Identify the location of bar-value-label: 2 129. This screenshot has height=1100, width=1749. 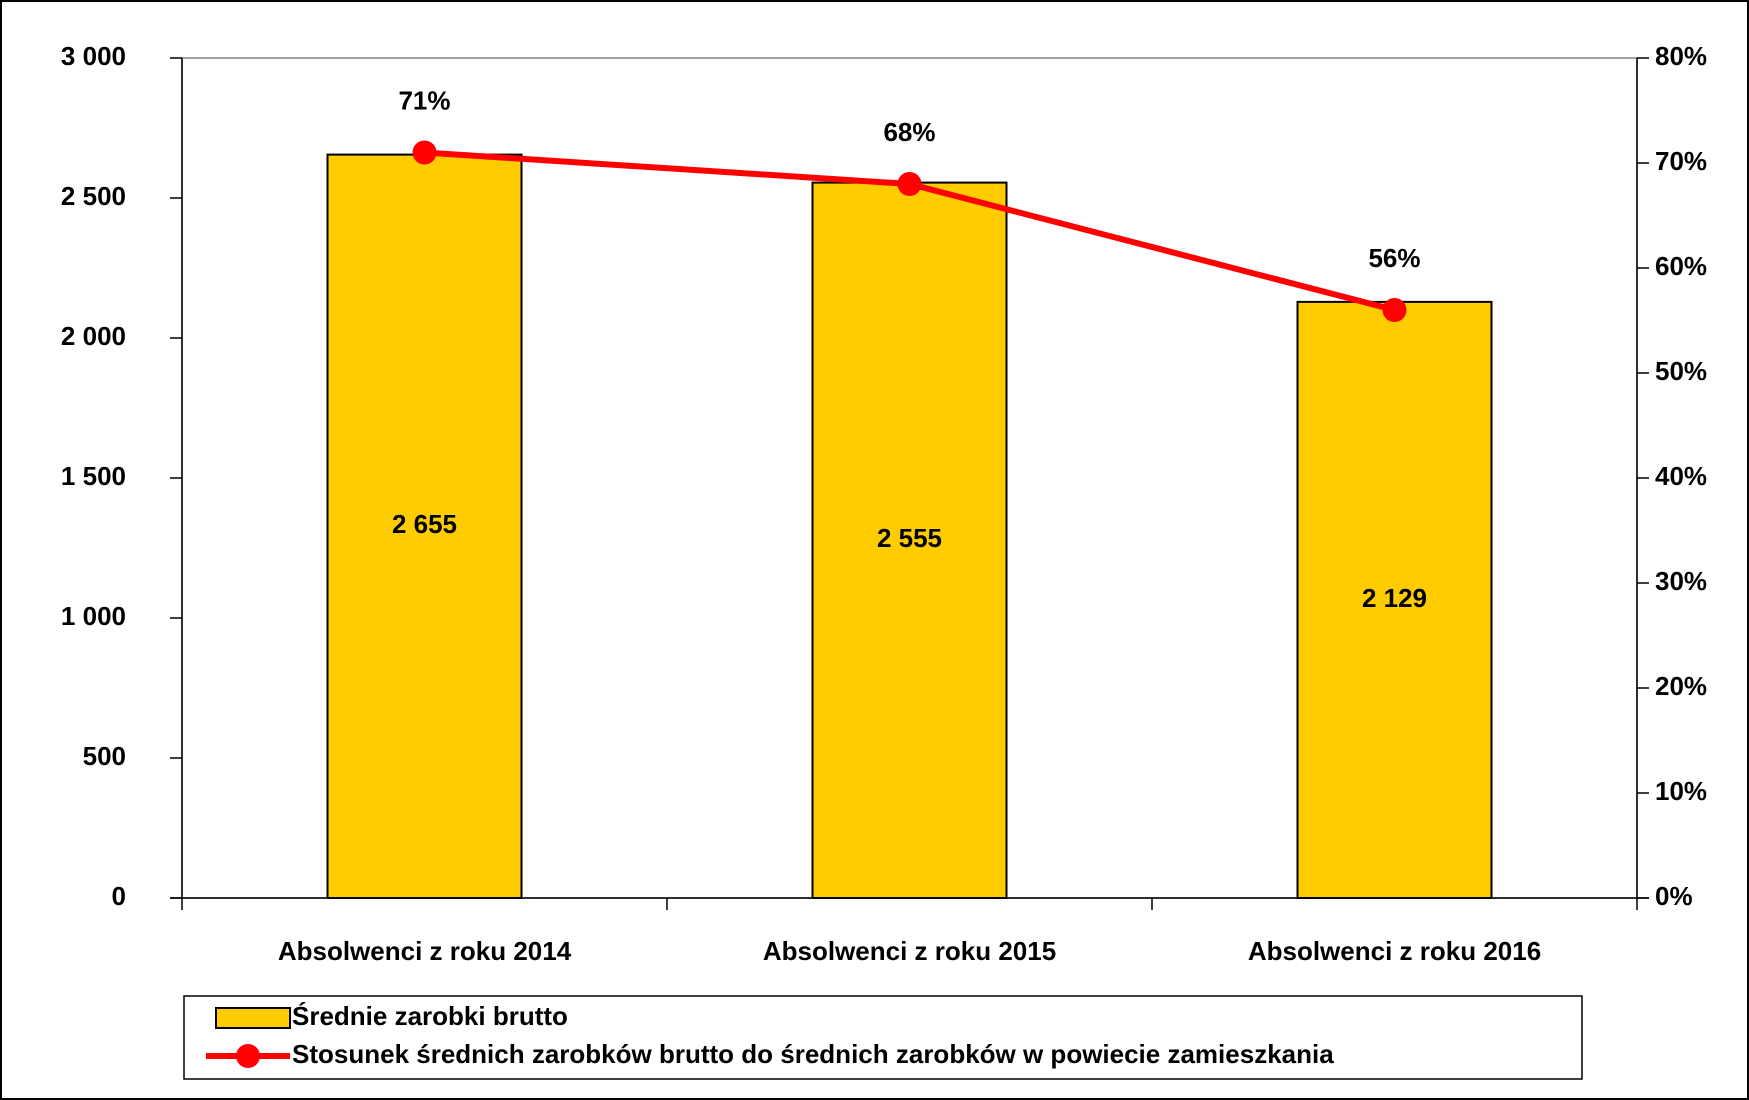
(1394, 598).